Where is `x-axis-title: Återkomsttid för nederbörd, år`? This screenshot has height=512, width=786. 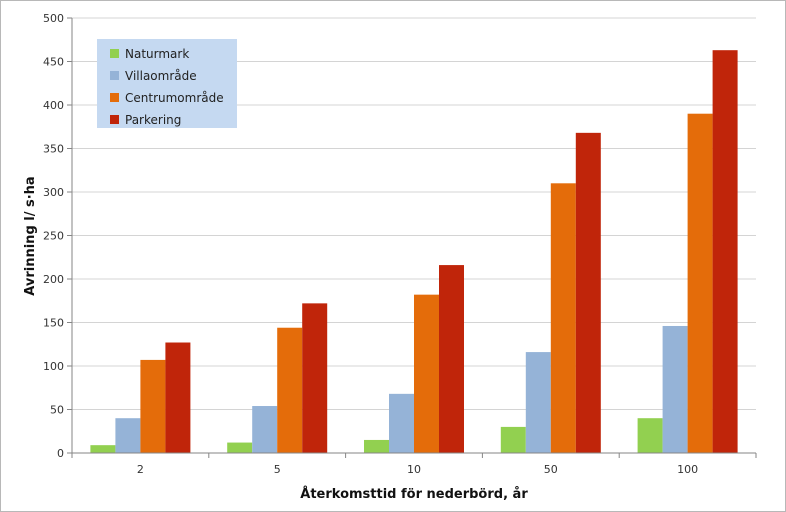 x-axis-title: Återkomsttid för nederbörd, år is located at coordinates (414, 494).